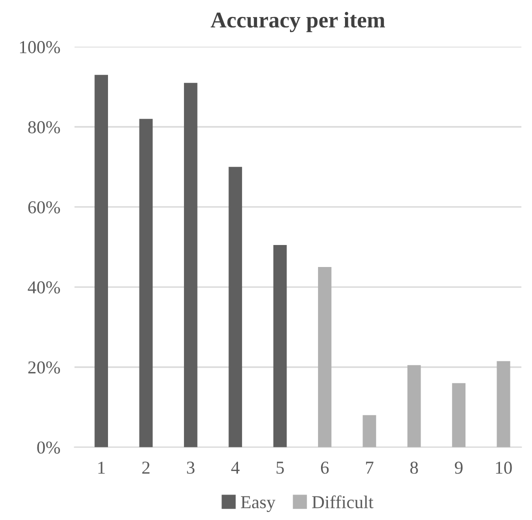 This screenshot has height=520, width=532. Describe the element at coordinates (235, 468) in the screenshot. I see `x-tick-label: 4` at that location.